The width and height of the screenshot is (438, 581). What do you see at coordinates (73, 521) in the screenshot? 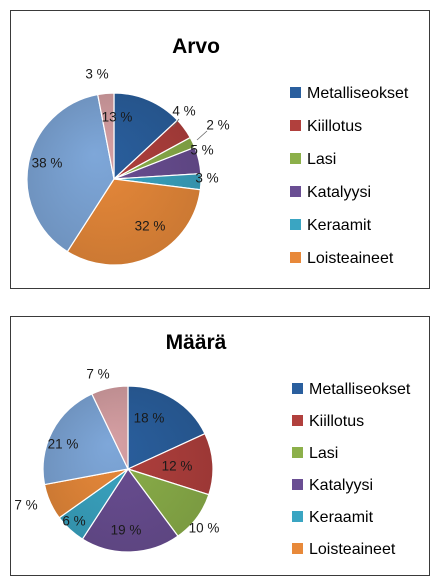
I see `data-label: 6 %` at bounding box center [73, 521].